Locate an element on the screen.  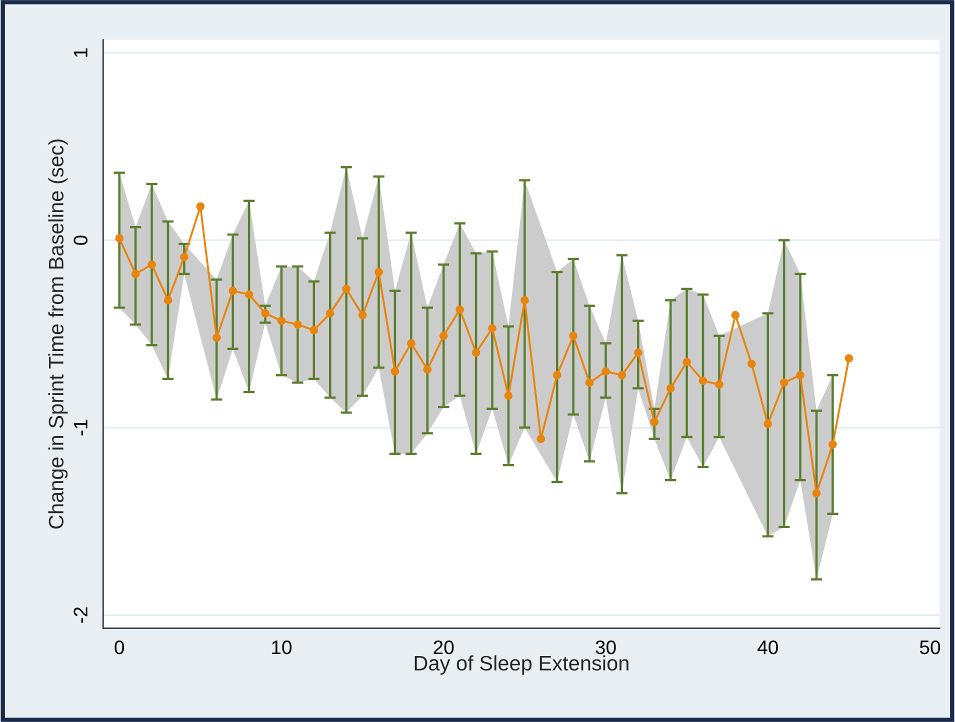
y-axis-title: Change in Sprint Time from Baseline (sec) is located at coordinates (58, 334).